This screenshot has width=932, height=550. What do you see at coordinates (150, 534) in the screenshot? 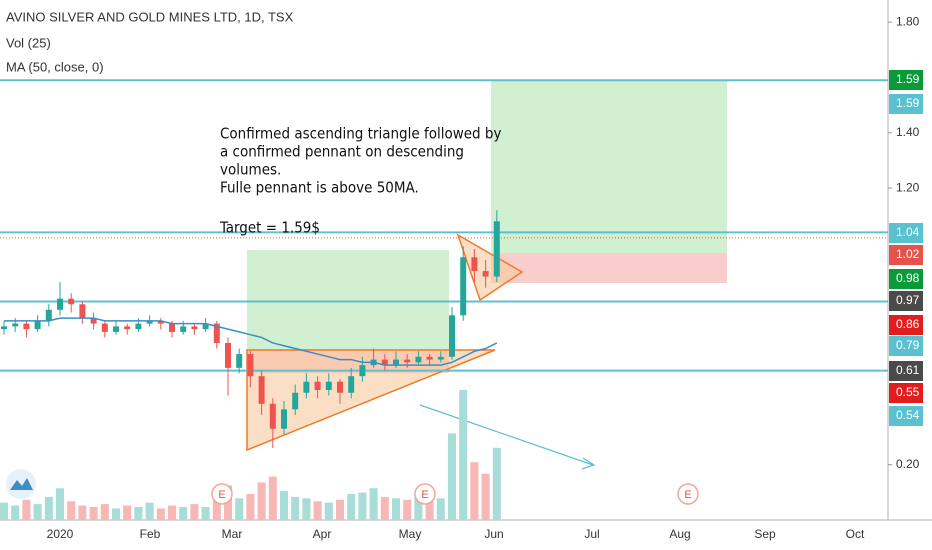
I see `x-tick-label: Feb` at bounding box center [150, 534].